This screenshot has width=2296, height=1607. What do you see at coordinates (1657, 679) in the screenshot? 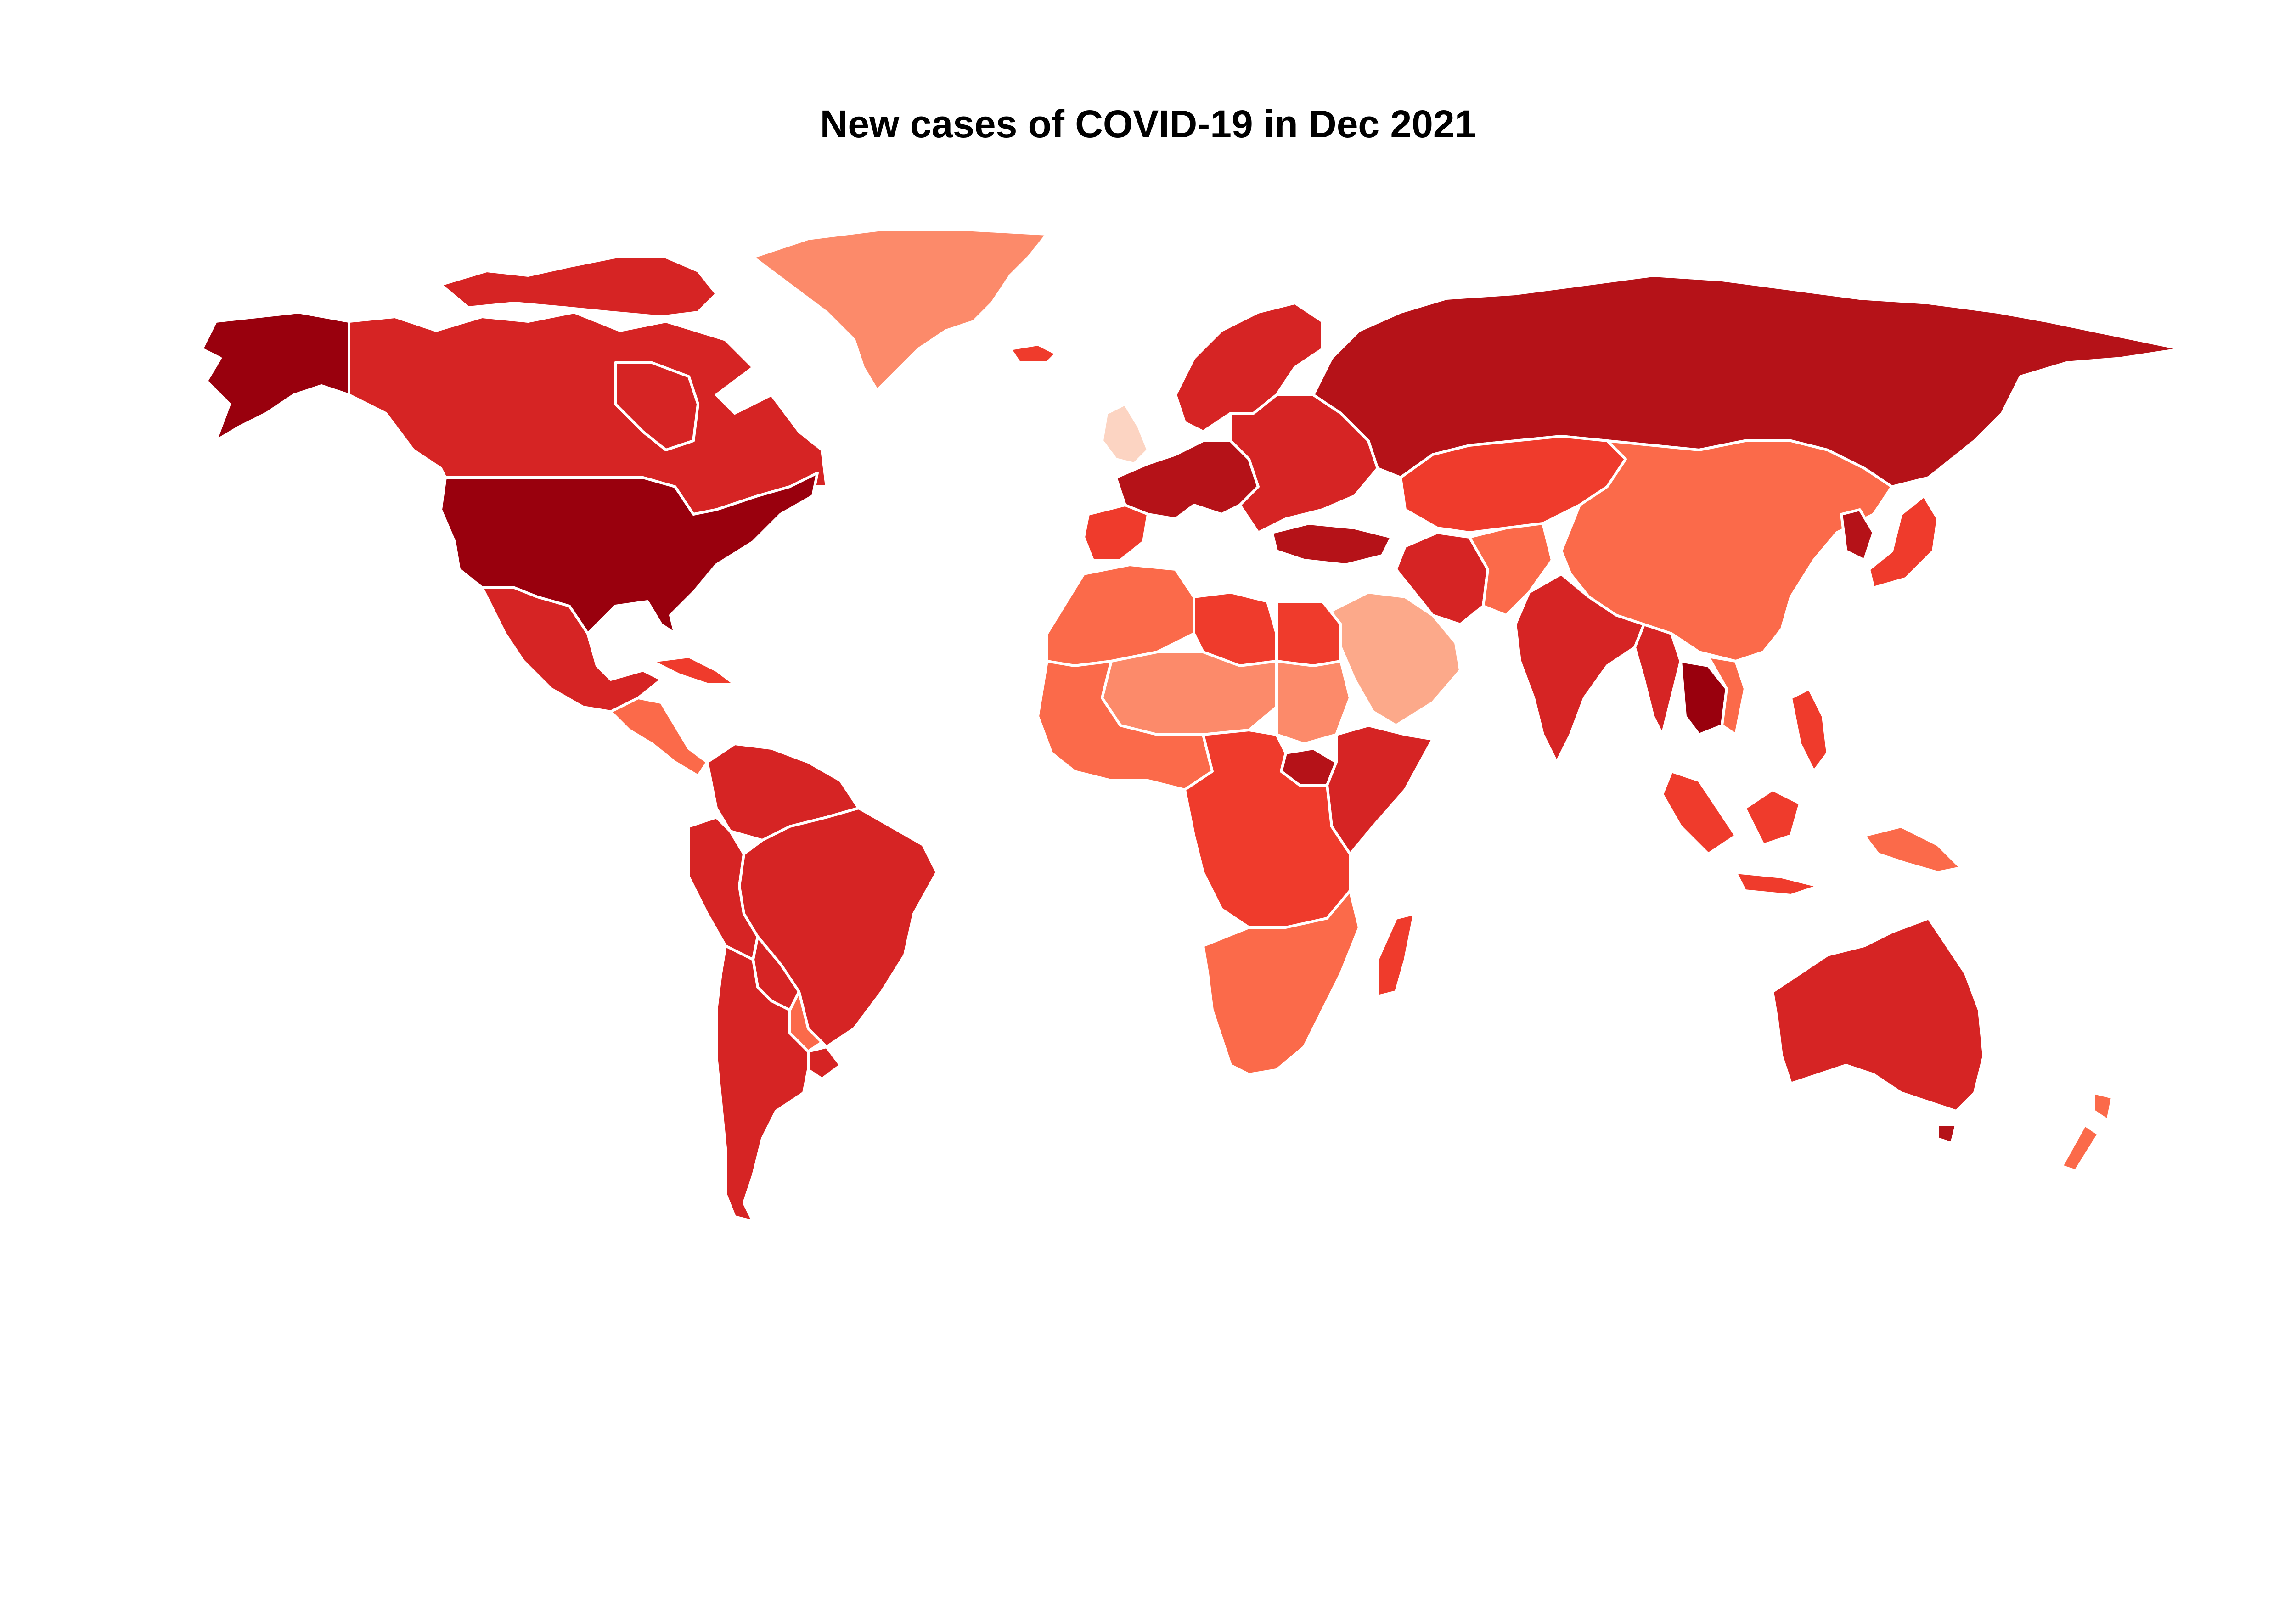
I see `region-southeast-asia` at bounding box center [1657, 679].